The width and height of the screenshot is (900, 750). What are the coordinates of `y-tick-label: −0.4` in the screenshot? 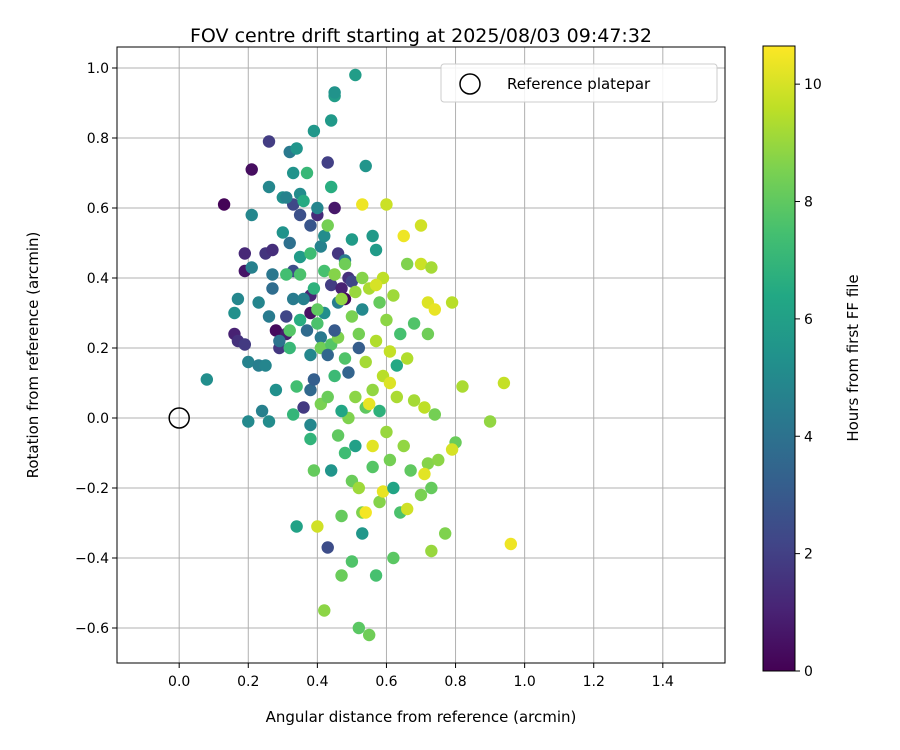 It's located at (92, 559).